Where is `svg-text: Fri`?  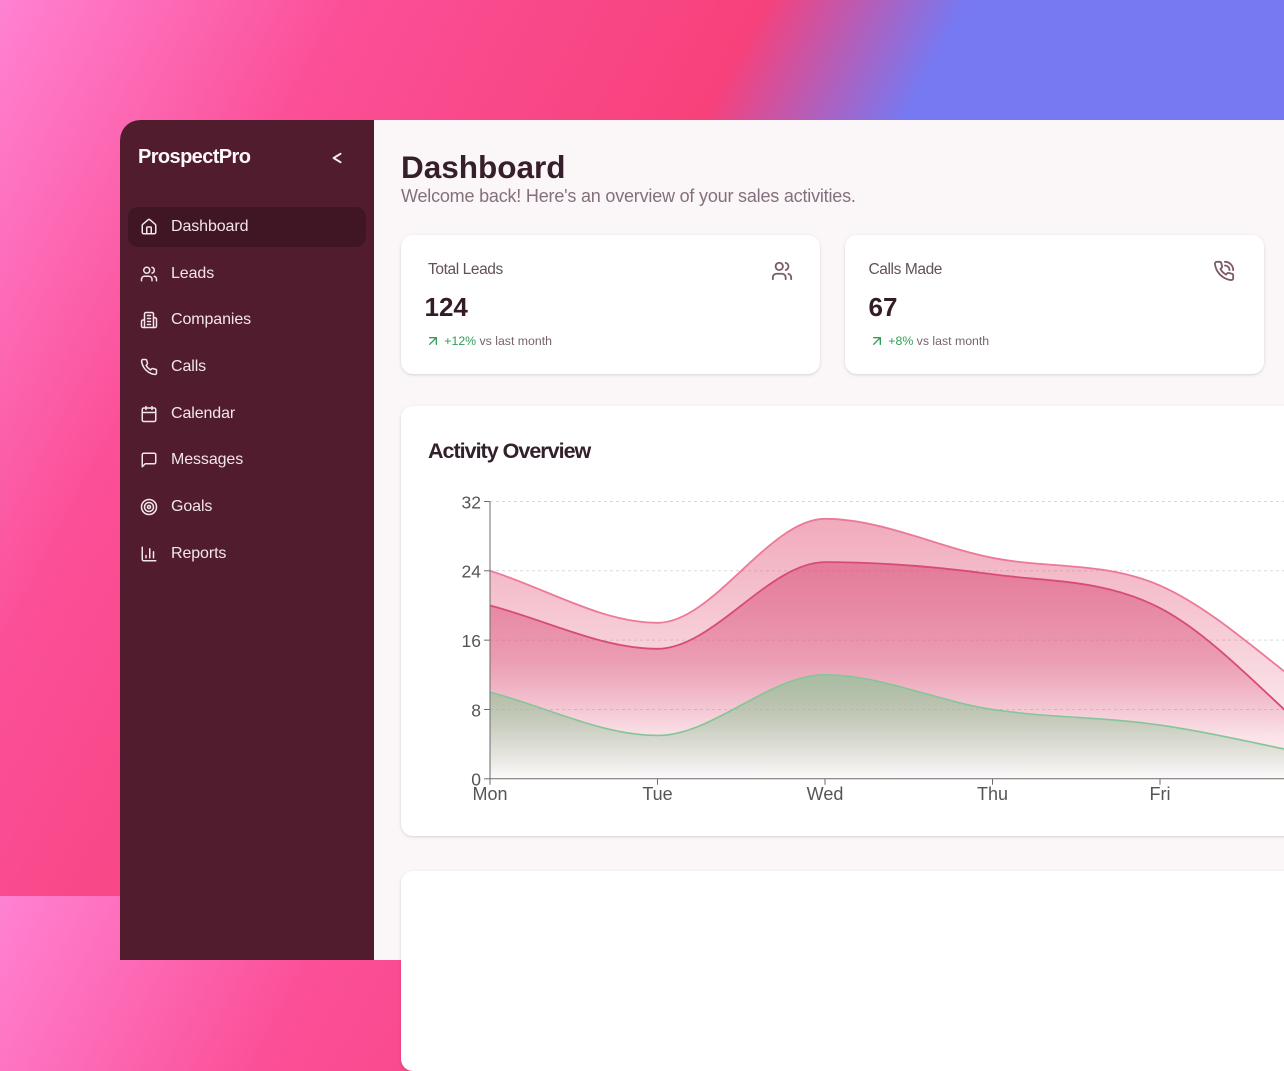
svg-text: Fri is located at coordinates (1160, 794).